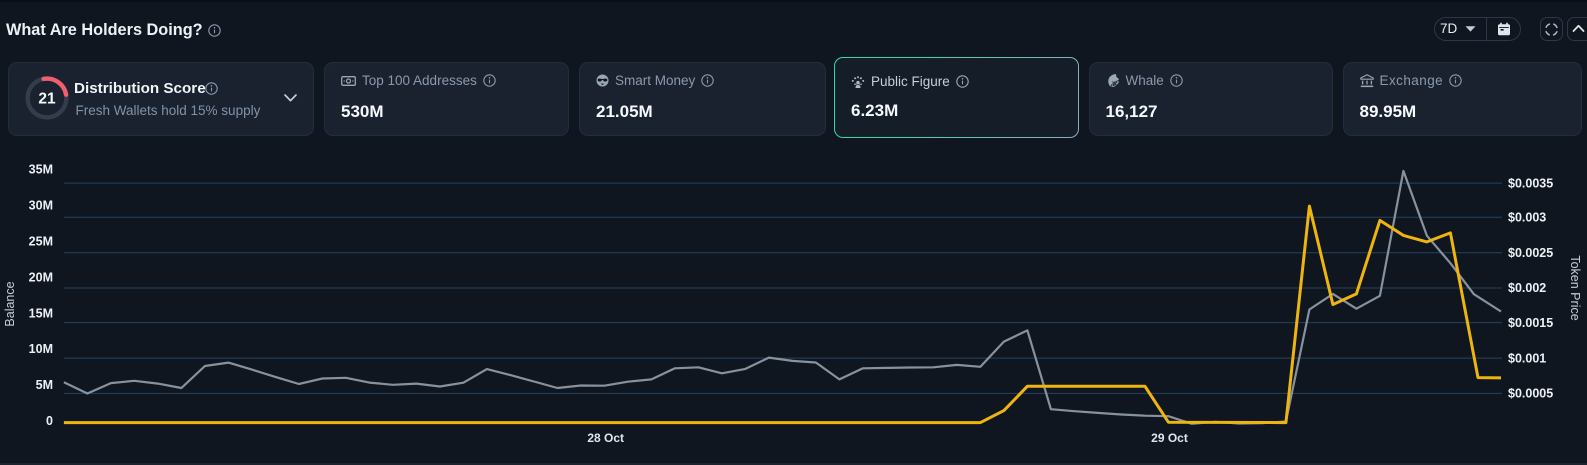 The image size is (1587, 465). I want to click on svg-text: $0.0025, so click(1530, 253).